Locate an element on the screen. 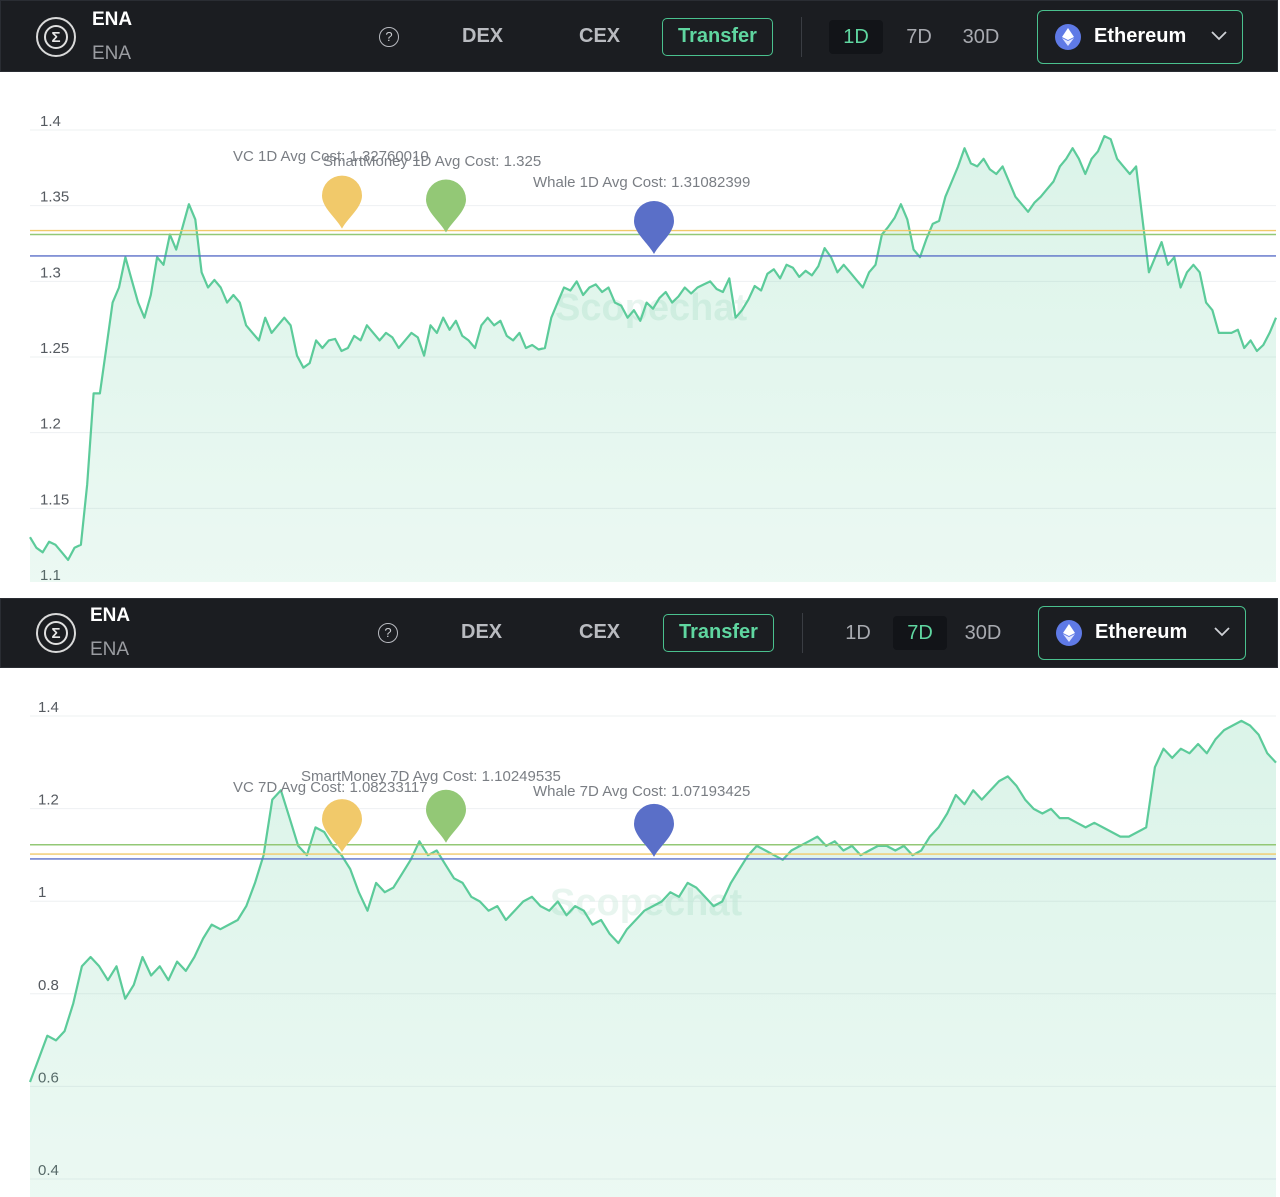 The height and width of the screenshot is (1197, 1280). smart-avg-cost-label: SmartMoney 7D Avg Cost: 1.10249535 is located at coordinates (431, 776).